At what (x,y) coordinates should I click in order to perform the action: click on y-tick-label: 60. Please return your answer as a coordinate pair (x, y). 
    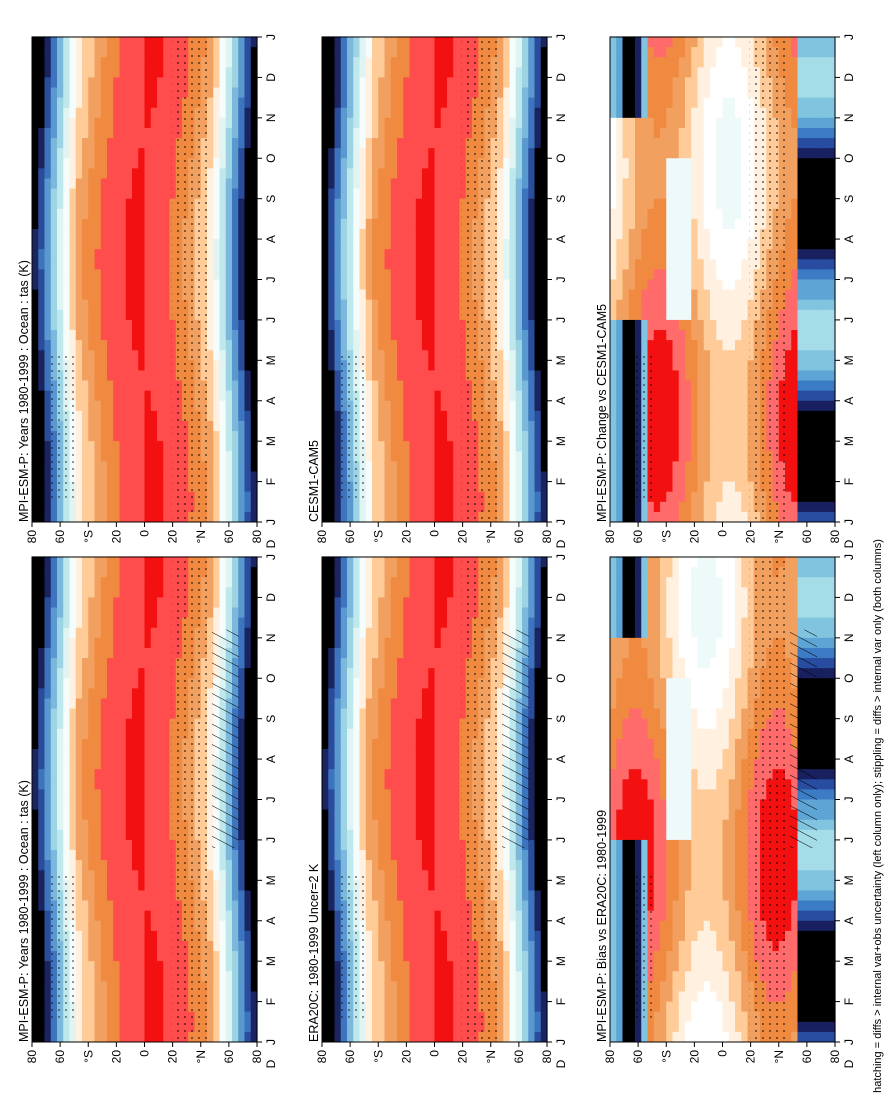
    Looking at the image, I should click on (60, 1057).